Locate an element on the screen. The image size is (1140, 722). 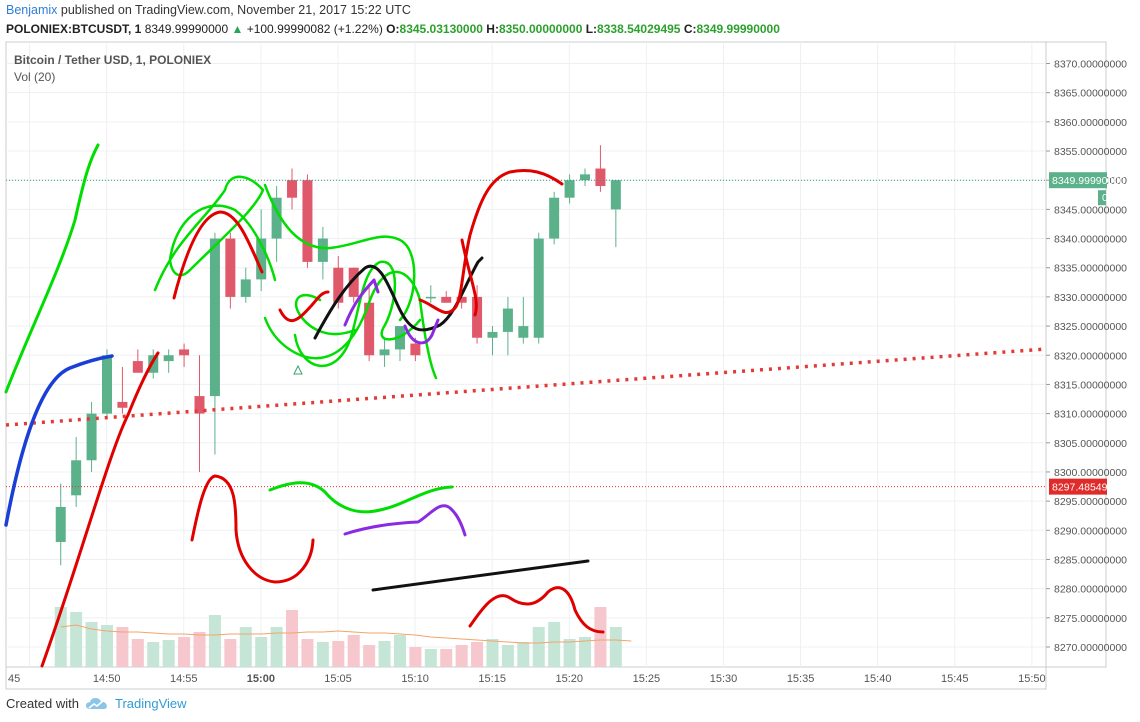
x-tick-label: 45 is located at coordinates (14, 679).